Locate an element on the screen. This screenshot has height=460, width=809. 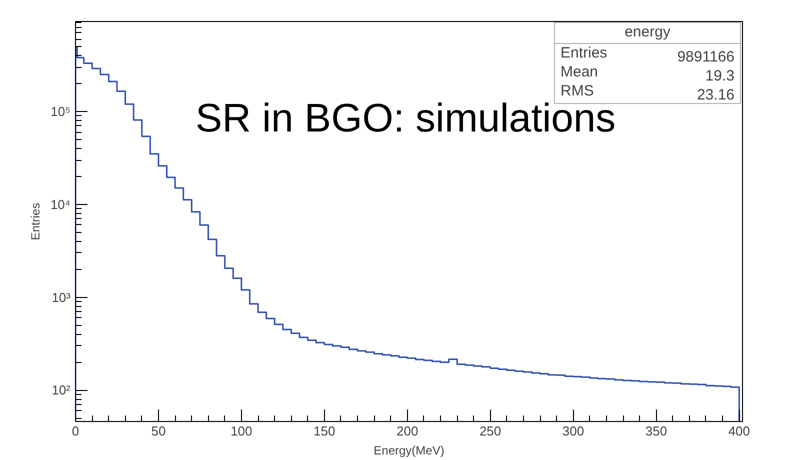
y-tick-label: 10⁵ is located at coordinates (60, 111).